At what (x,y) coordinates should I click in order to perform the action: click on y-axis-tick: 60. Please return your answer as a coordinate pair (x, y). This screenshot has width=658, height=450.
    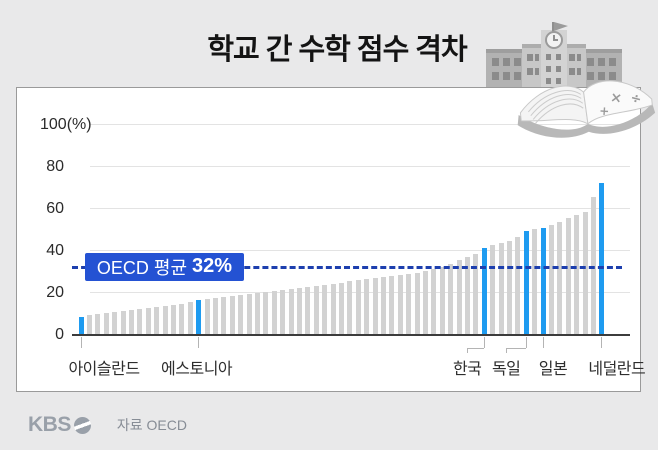
    Looking at the image, I should click on (55, 208).